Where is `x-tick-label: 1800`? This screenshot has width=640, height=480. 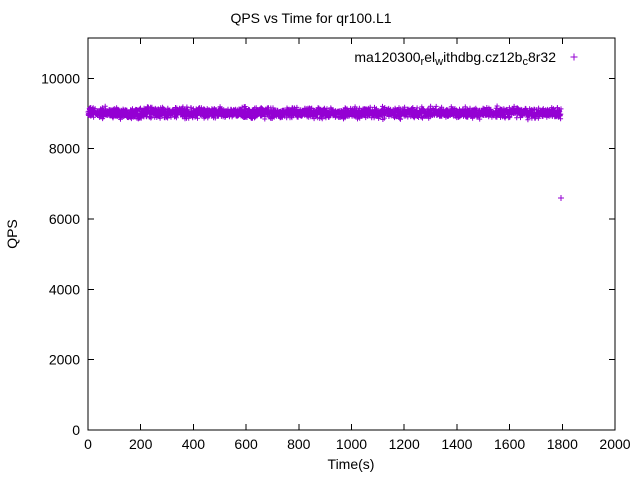 x-tick-label: 1800 is located at coordinates (562, 444).